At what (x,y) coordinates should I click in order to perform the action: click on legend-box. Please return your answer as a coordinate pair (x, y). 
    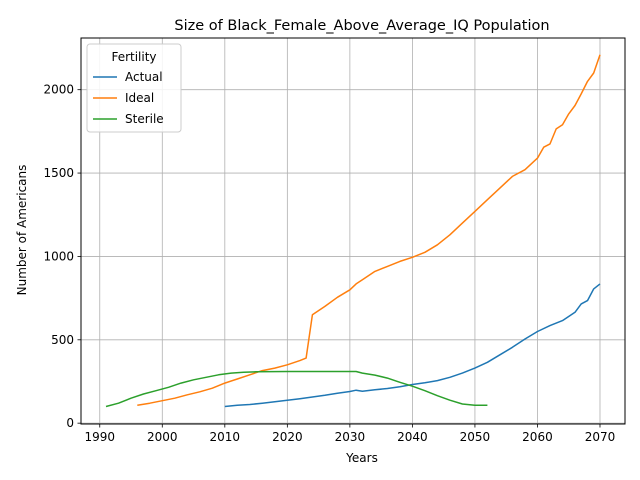
    Looking at the image, I should click on (134, 88).